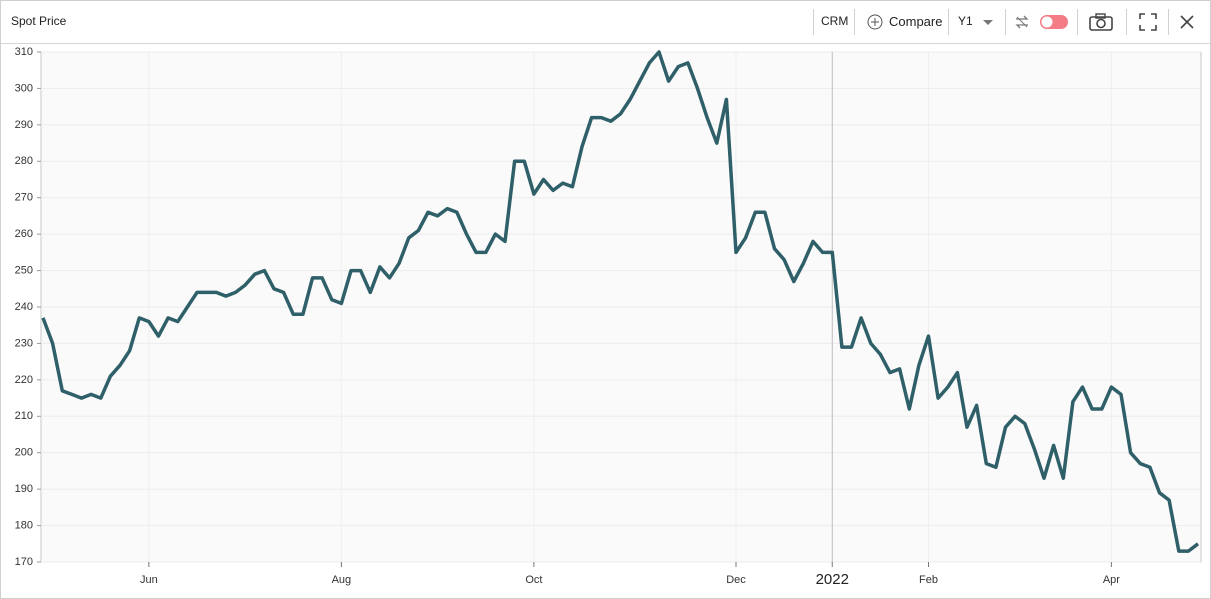 The height and width of the screenshot is (599, 1211). Describe the element at coordinates (24, 525) in the screenshot. I see `y-tick-label: 180` at that location.